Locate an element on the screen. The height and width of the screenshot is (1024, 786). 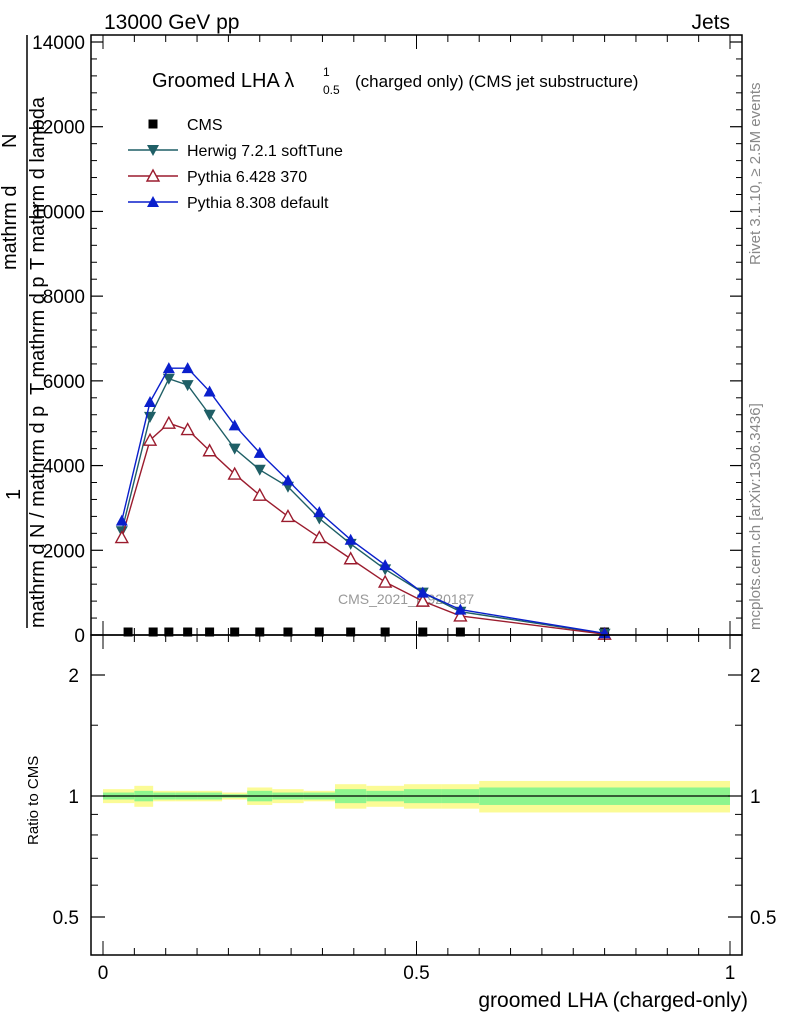
x-tick-label: 1 is located at coordinates (730, 973).